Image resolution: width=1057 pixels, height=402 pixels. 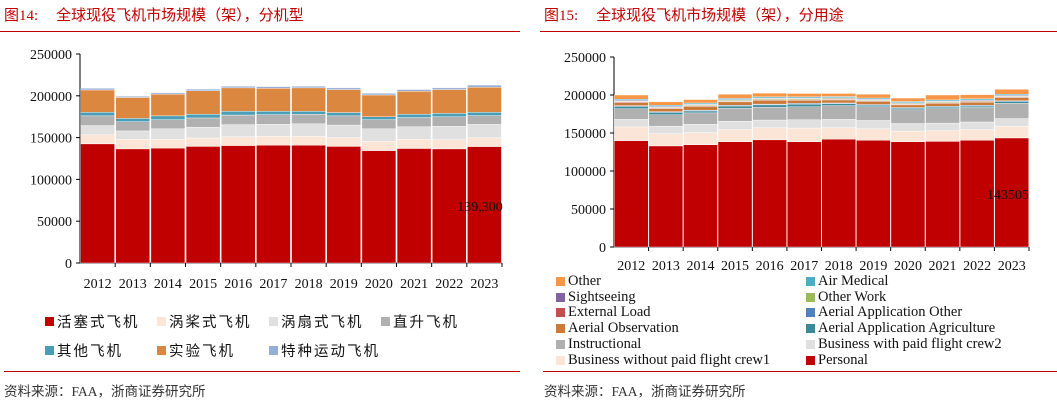 I want to click on bar-segment-other-2021, so click(x=942, y=97).